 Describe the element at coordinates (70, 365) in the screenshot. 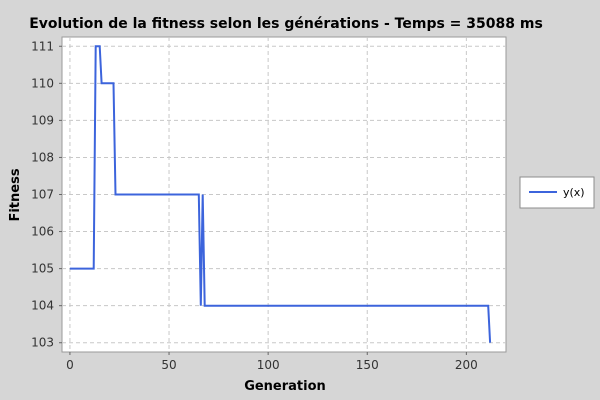

I see `x-tick-label: 0` at that location.